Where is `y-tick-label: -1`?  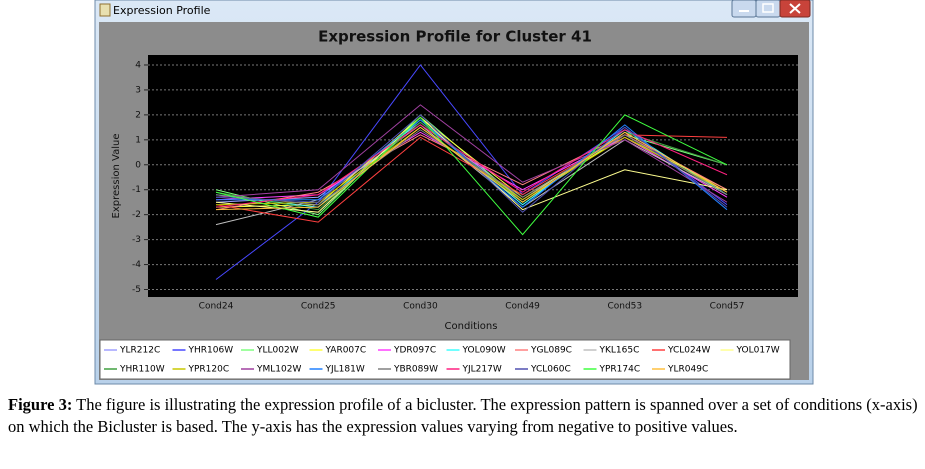 y-tick-label: -1 is located at coordinates (136, 190).